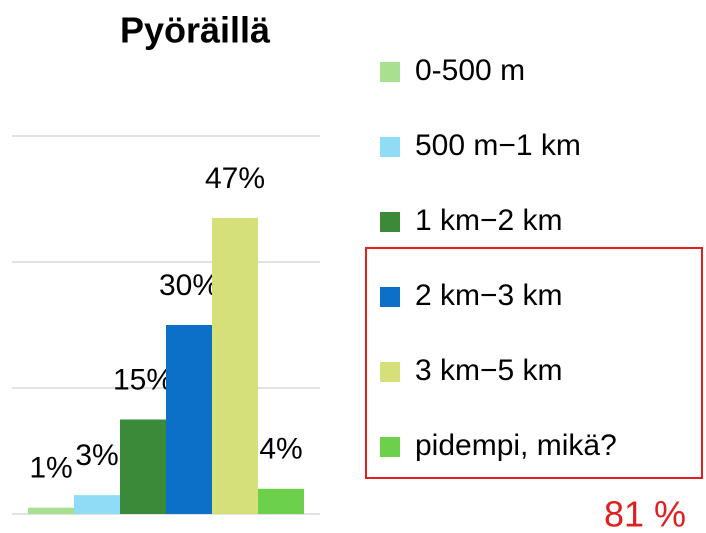 The height and width of the screenshot is (533, 706). Describe the element at coordinates (50, 468) in the screenshot. I see `data-label: 1%` at that location.